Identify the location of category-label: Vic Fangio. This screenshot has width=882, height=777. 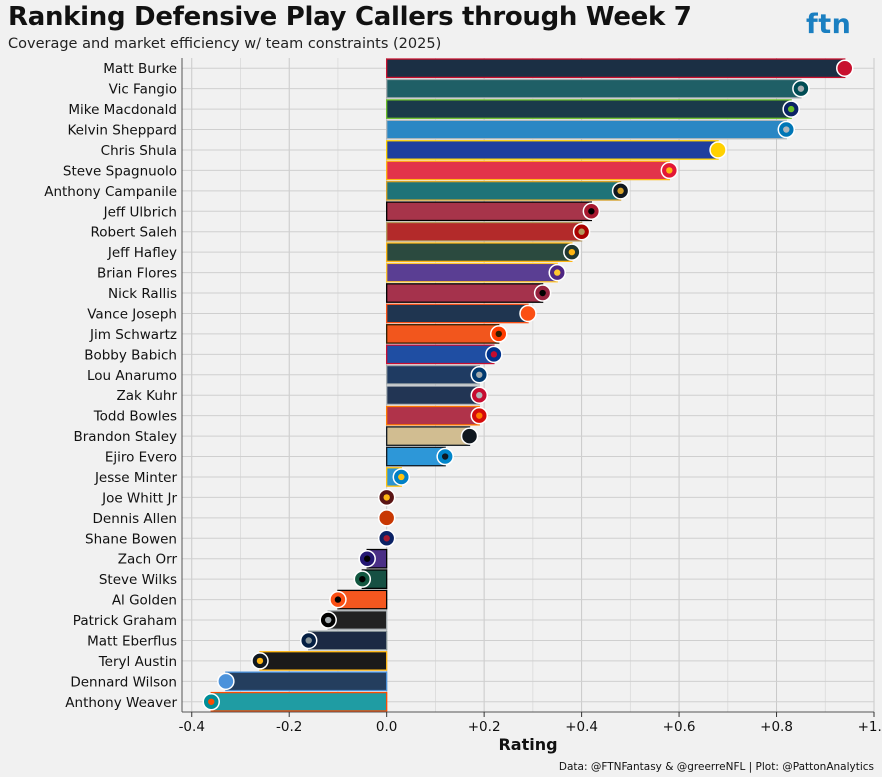
(143, 90).